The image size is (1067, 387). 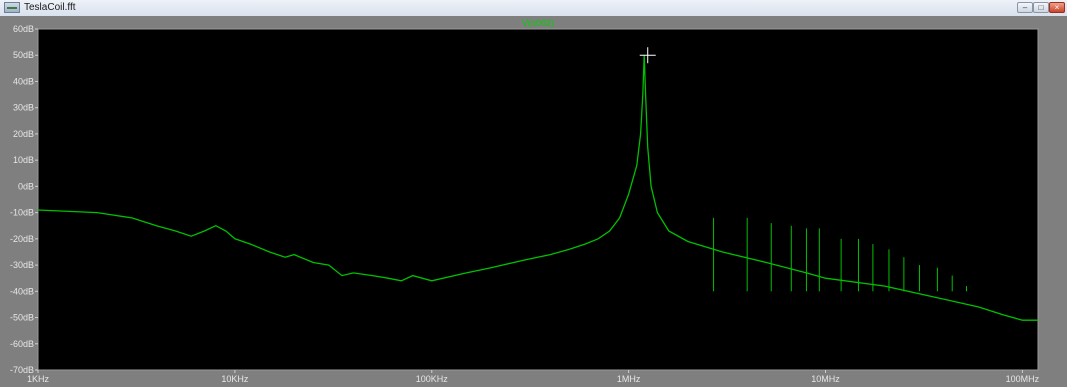 What do you see at coordinates (1025, 7) in the screenshot?
I see `minimize-button: –` at bounding box center [1025, 7].